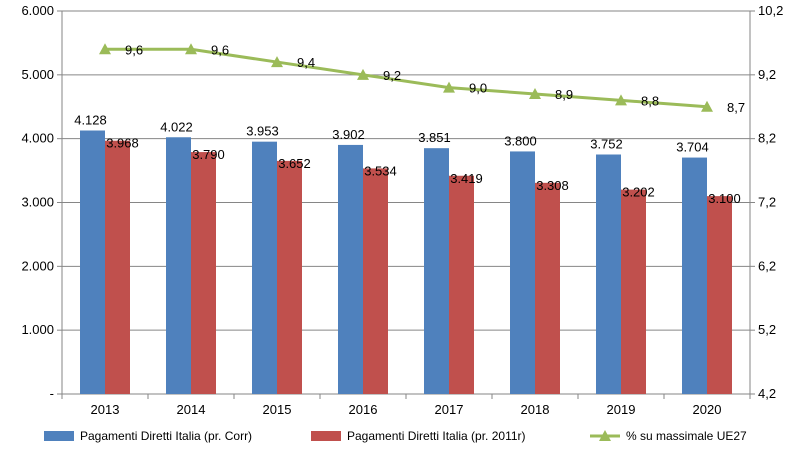  Describe the element at coordinates (294, 163) in the screenshot. I see `bar-data-label: 3.652` at that location.